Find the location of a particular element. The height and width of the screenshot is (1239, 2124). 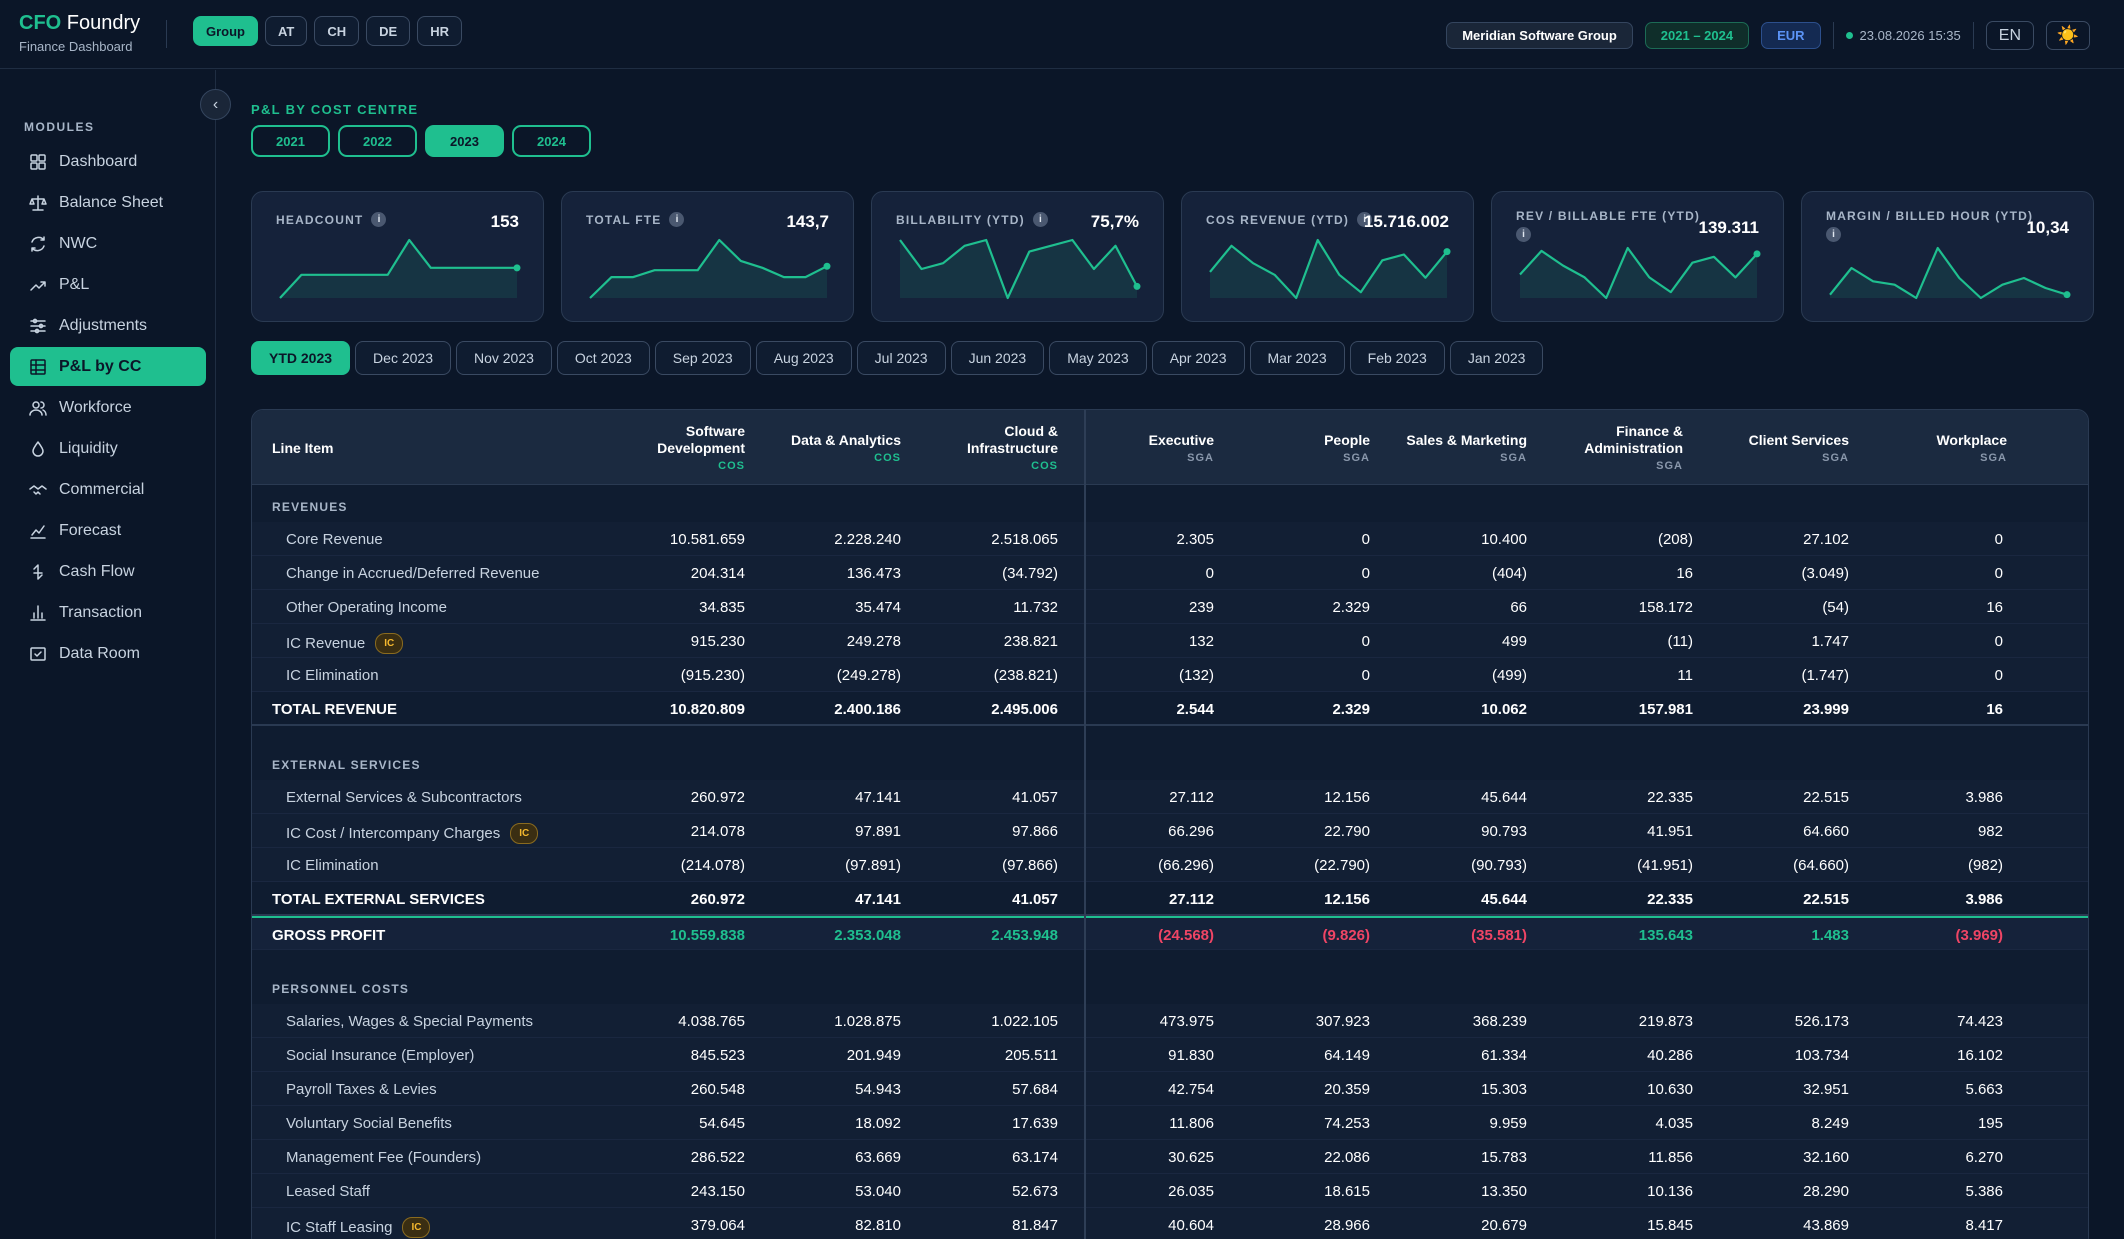

period-tab-mar-2023: Mar 2023 is located at coordinates (1297, 358).